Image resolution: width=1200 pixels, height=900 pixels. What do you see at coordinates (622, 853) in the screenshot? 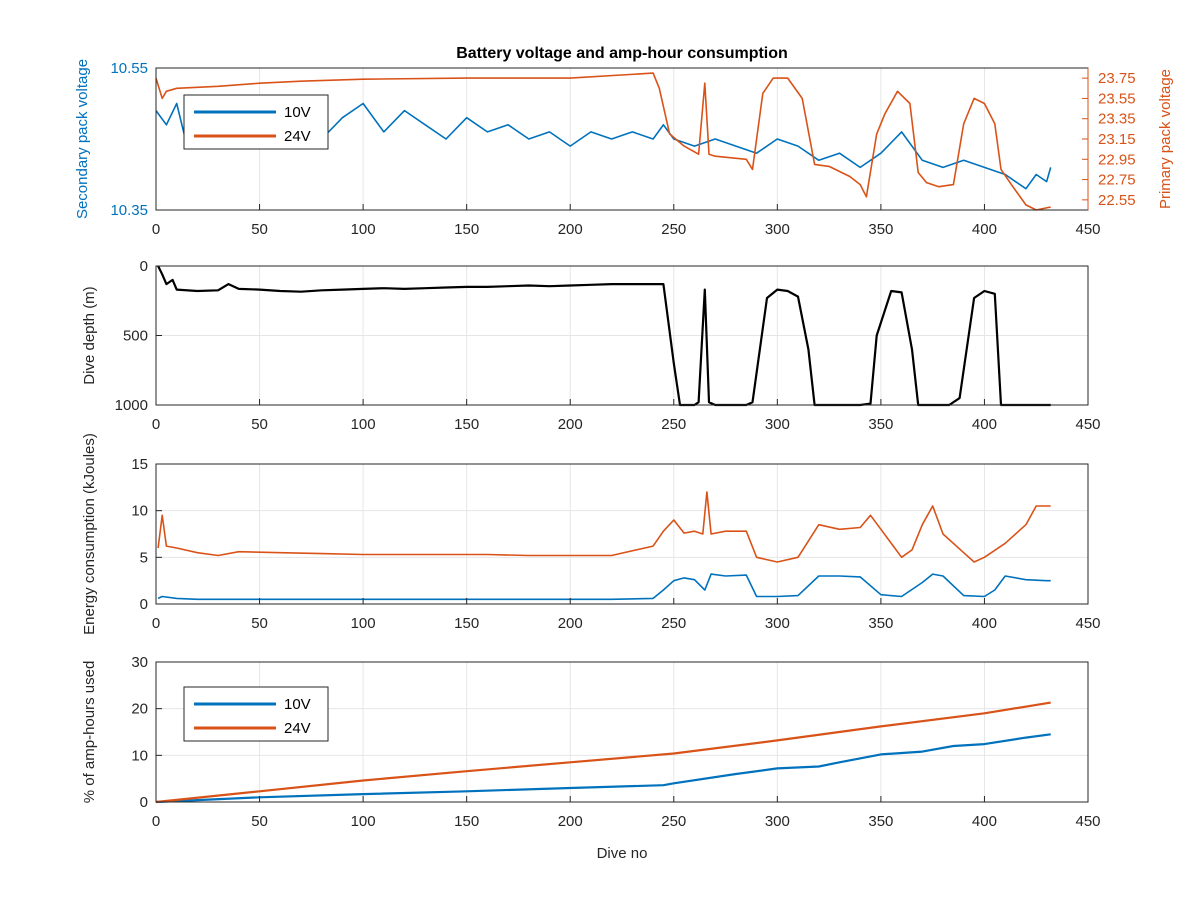
I see `x-axis-label: Dive no` at bounding box center [622, 853].